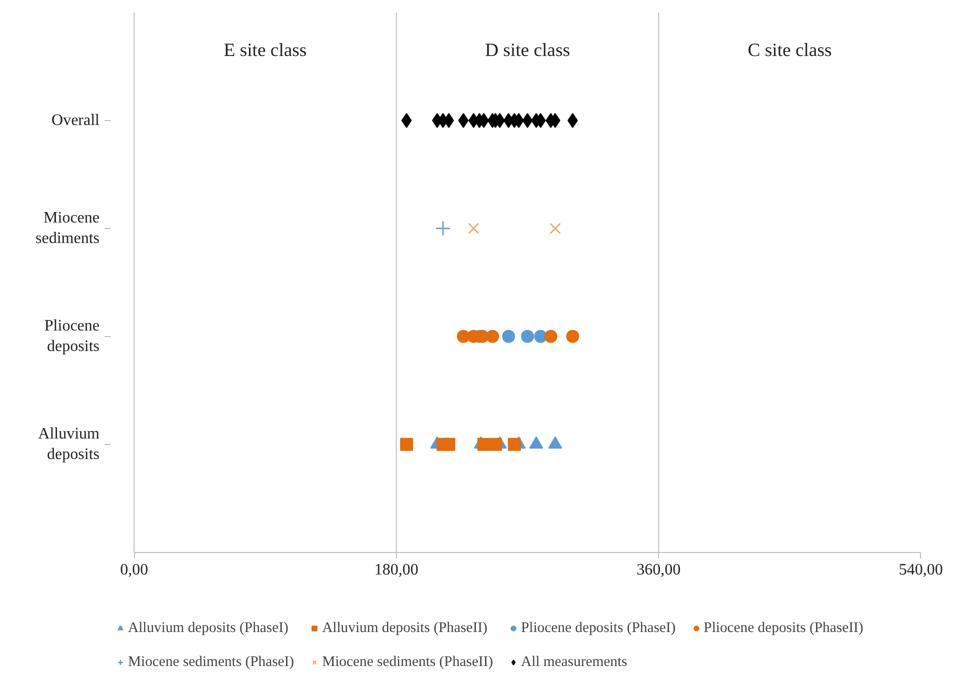  Describe the element at coordinates (658, 569) in the screenshot. I see `x-tick-label: 360,00` at that location.